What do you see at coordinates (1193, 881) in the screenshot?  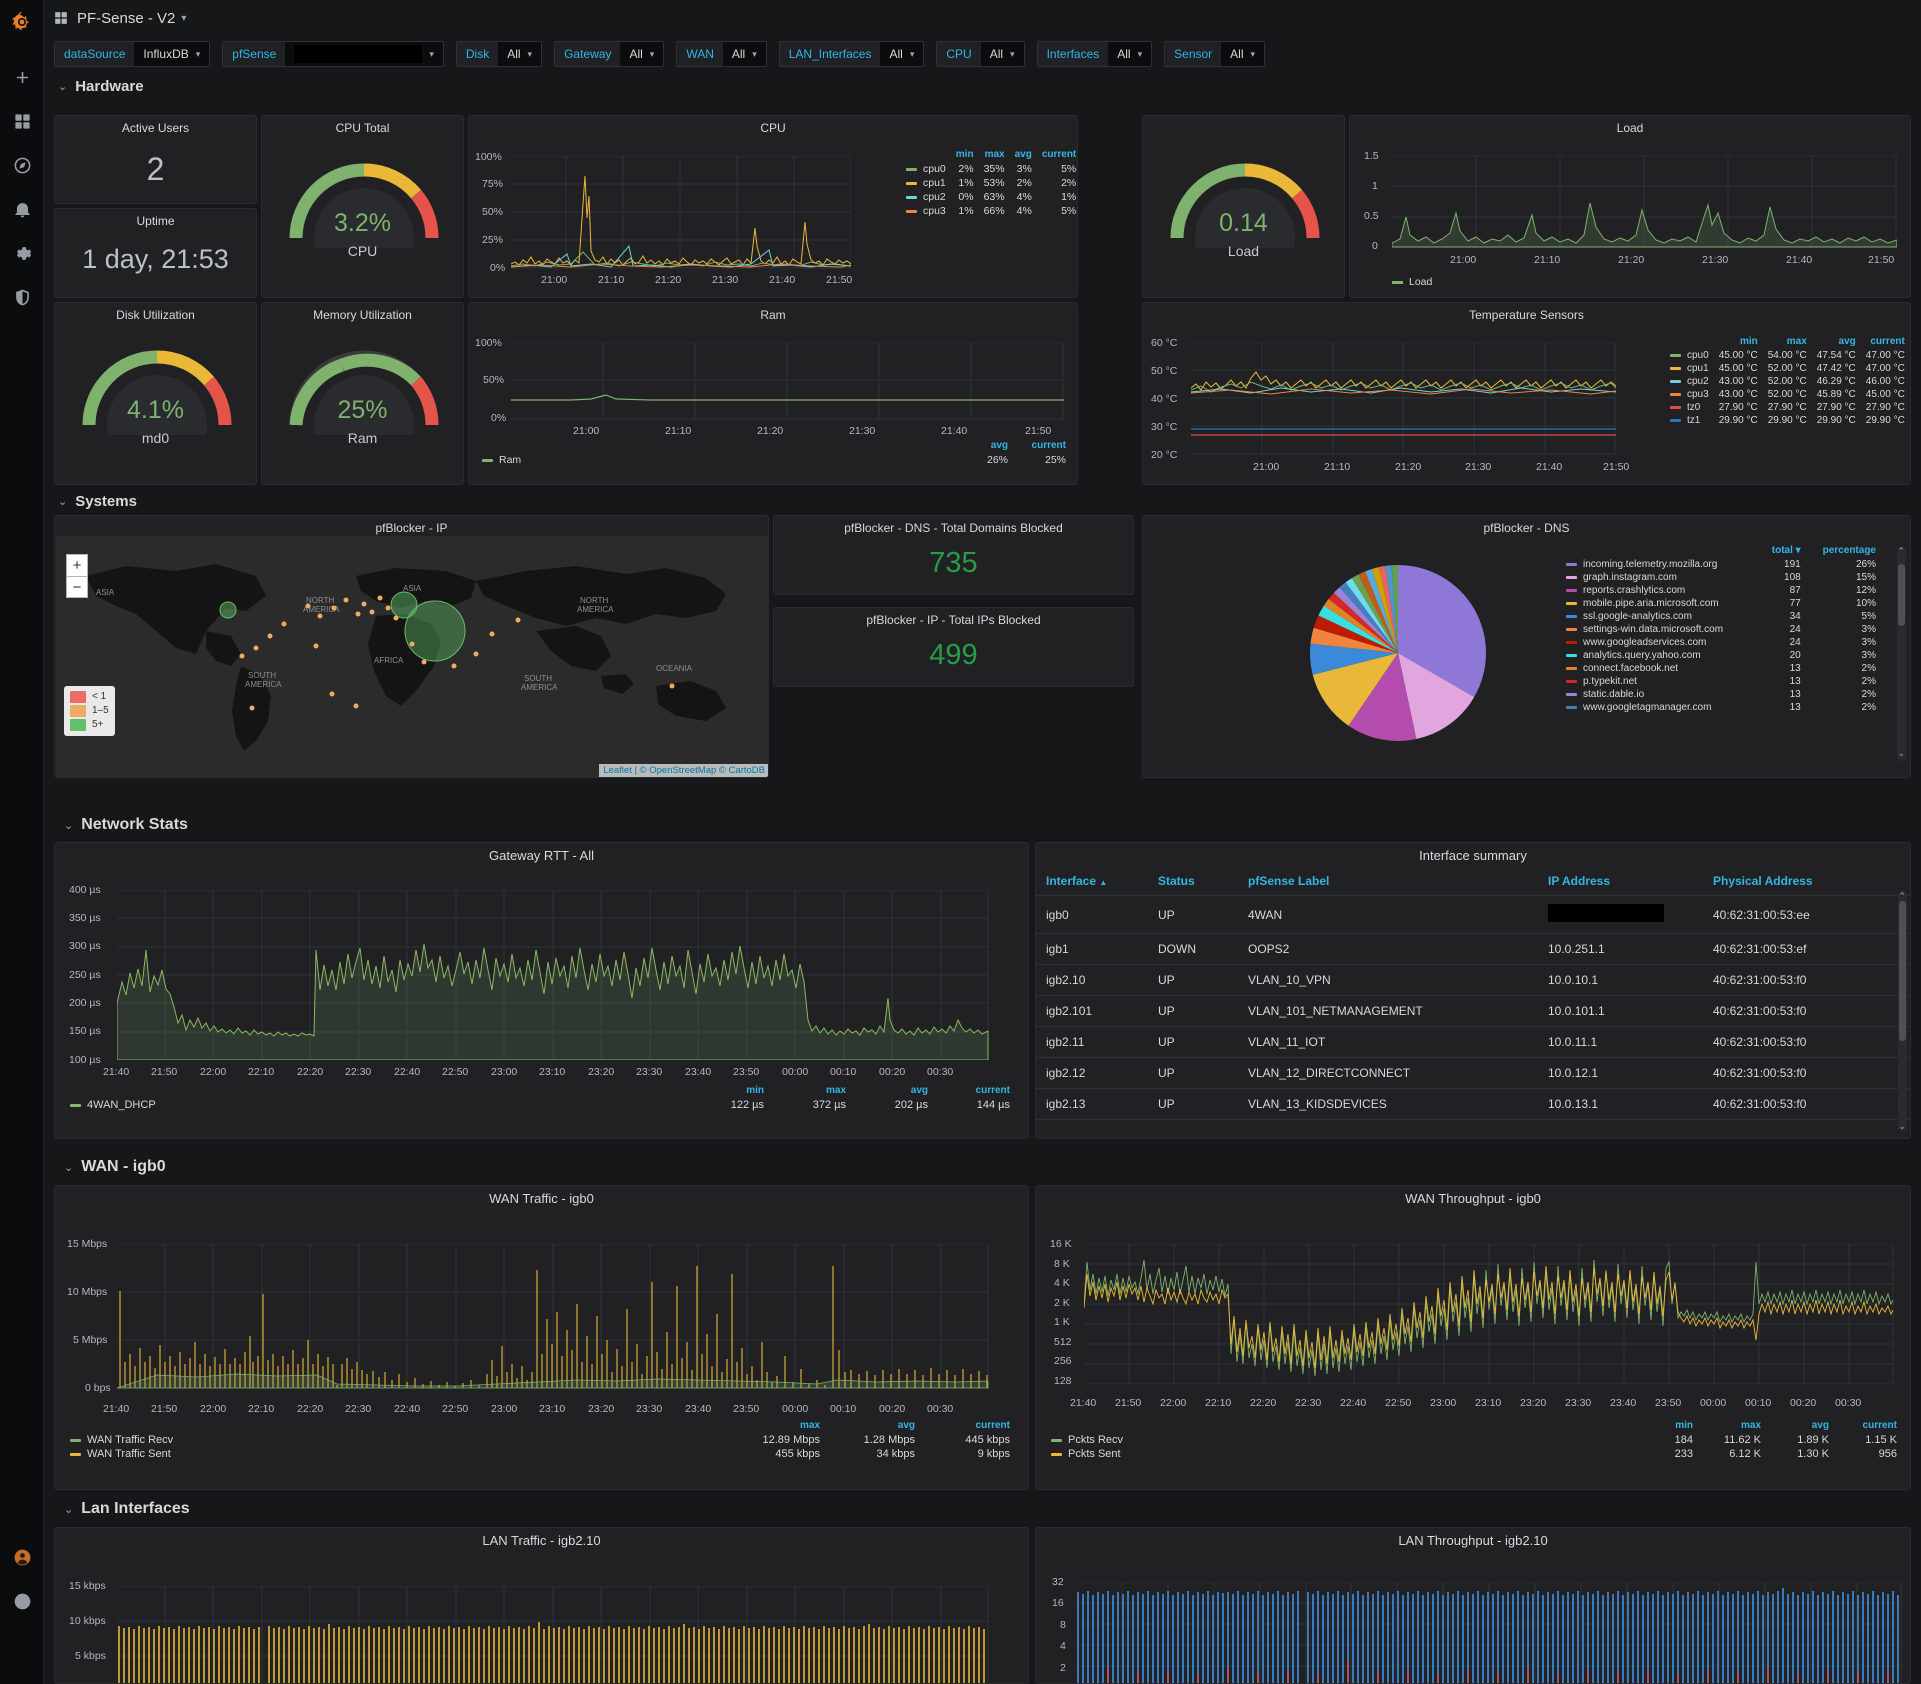 I see `col-status: Status` at bounding box center [1193, 881].